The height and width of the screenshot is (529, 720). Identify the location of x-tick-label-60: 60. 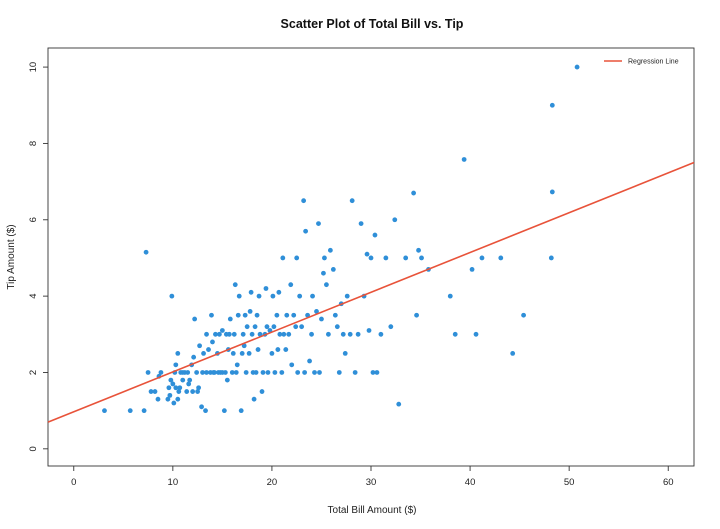
(668, 482).